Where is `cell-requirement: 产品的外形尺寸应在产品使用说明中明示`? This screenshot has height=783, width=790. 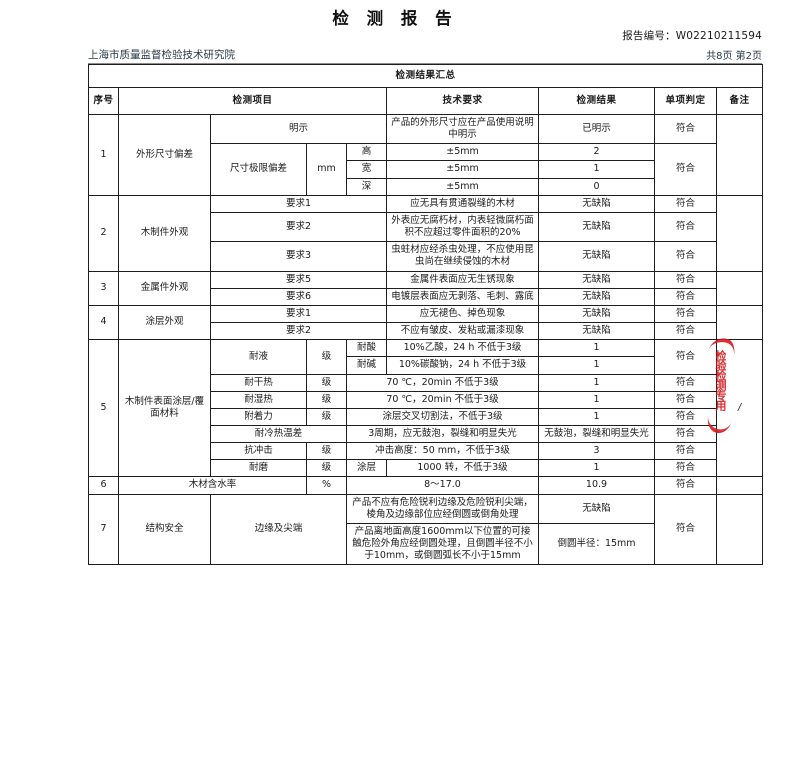
cell-requirement: 产品的外形尺寸应在产品使用说明中明示 is located at coordinates (462, 129).